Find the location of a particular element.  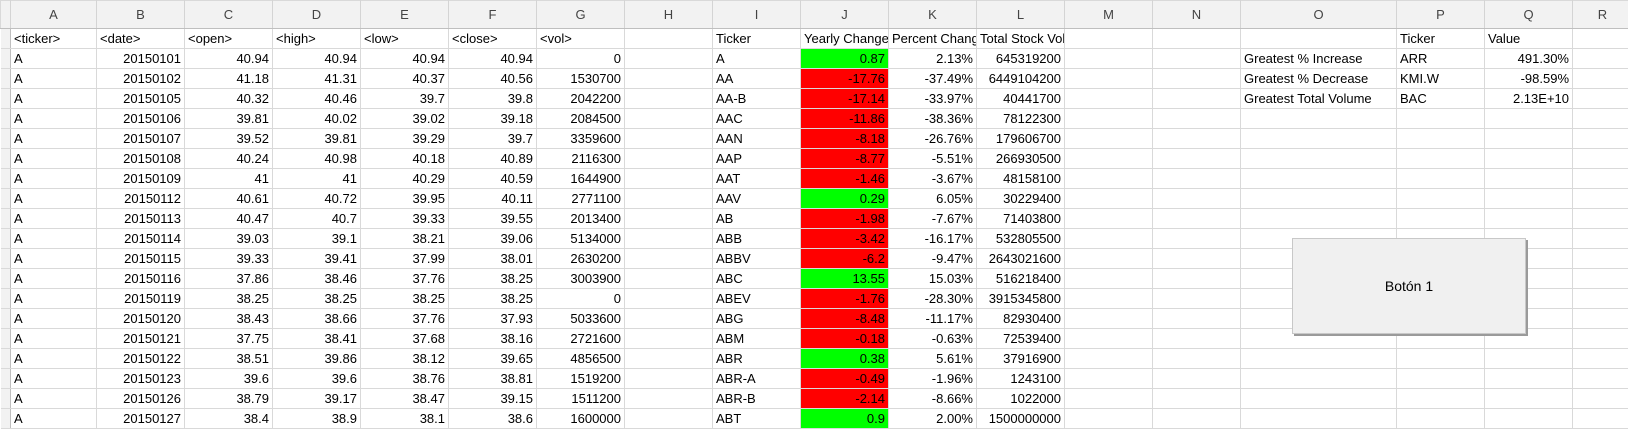

cell-l: 645319200 is located at coordinates (1020, 58).